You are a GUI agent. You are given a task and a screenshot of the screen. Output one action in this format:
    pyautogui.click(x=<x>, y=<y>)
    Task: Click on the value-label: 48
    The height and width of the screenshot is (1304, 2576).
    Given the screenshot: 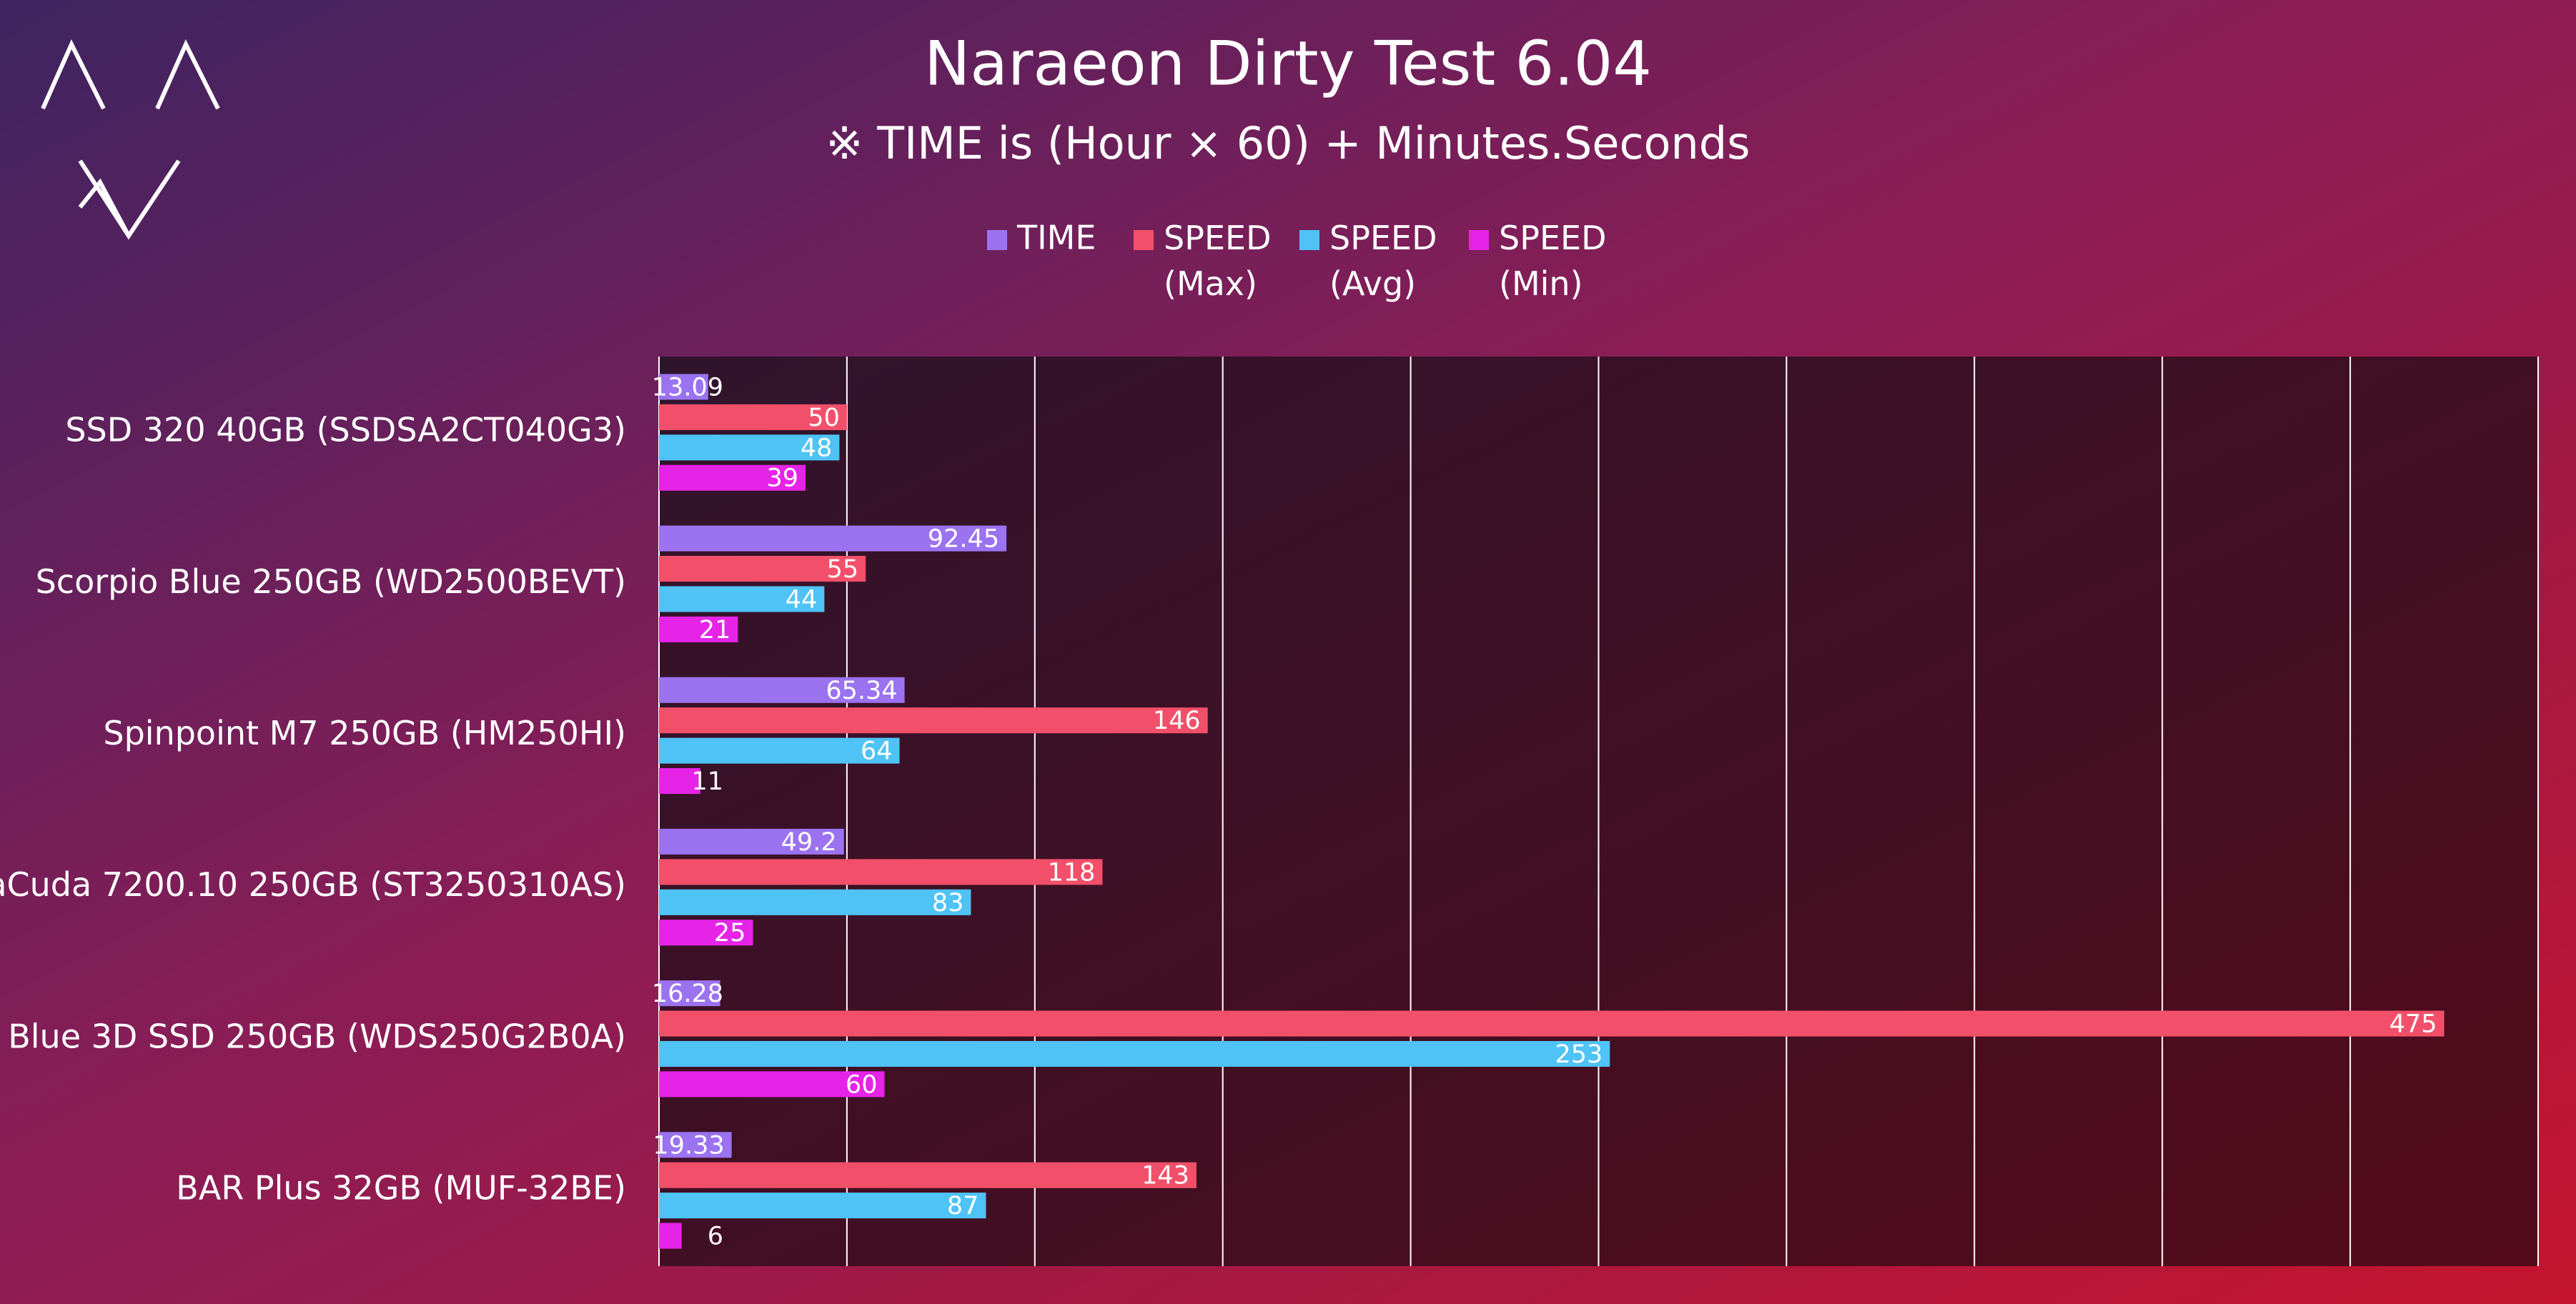 What is the action you would take?
    pyautogui.click(x=817, y=448)
    